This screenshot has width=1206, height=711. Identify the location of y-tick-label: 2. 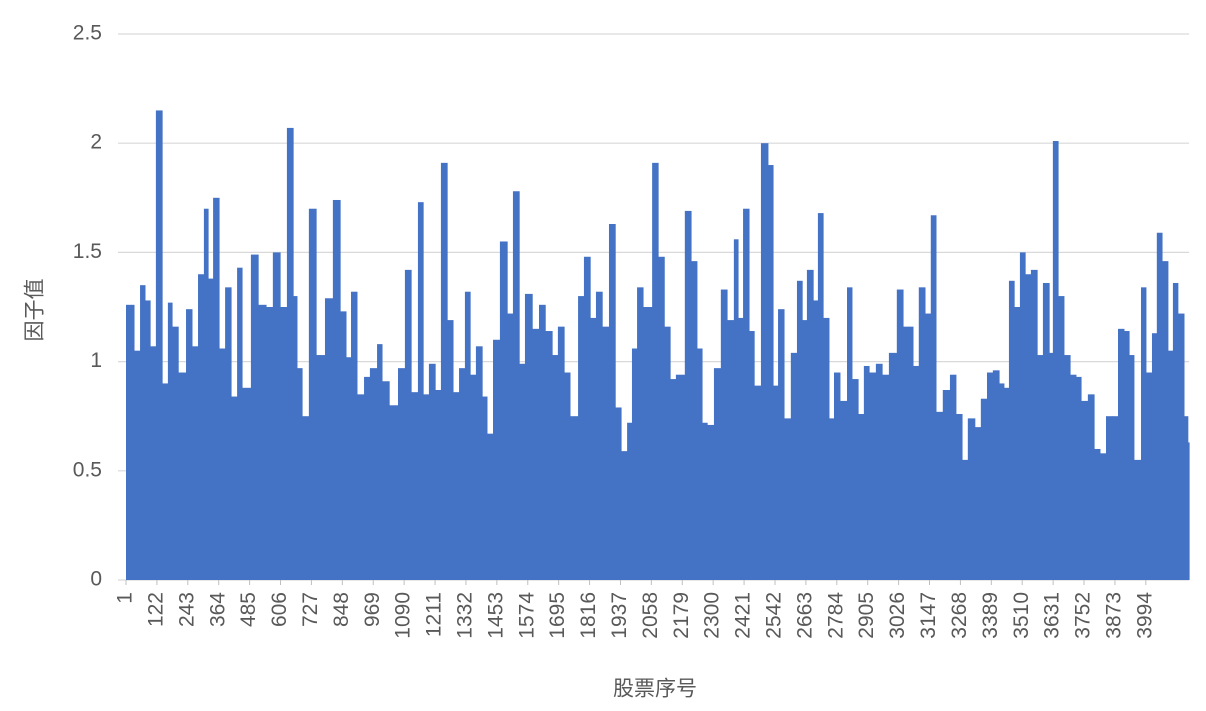
(96, 142).